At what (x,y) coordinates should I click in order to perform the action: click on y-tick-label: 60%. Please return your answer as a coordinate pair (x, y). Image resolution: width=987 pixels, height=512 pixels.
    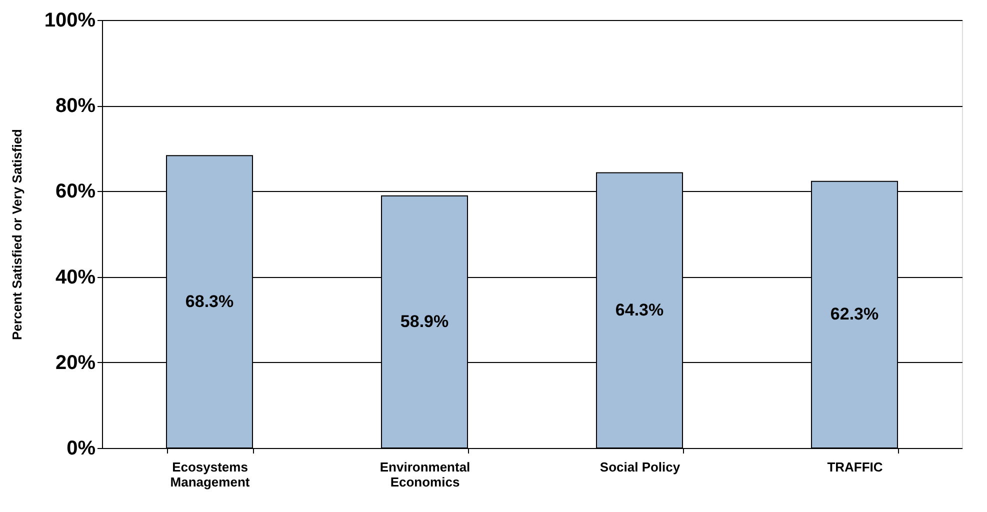
    Looking at the image, I should click on (75, 191).